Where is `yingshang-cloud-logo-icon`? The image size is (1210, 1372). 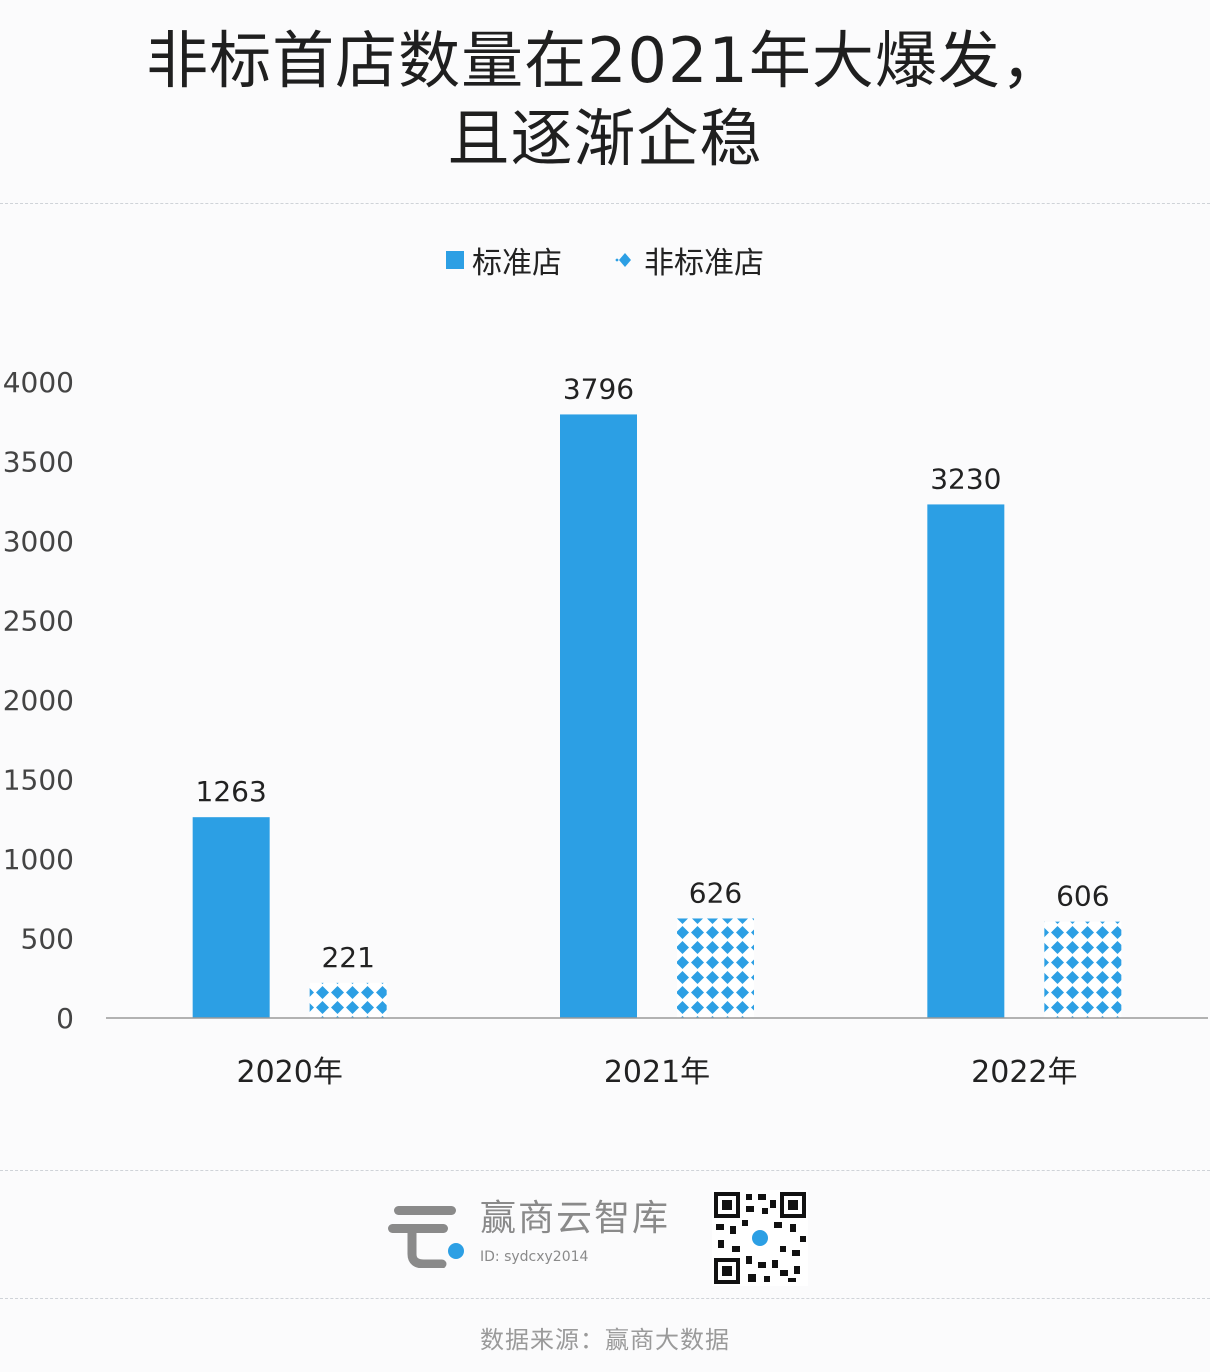
yingshang-cloud-logo-icon is located at coordinates (426, 1237).